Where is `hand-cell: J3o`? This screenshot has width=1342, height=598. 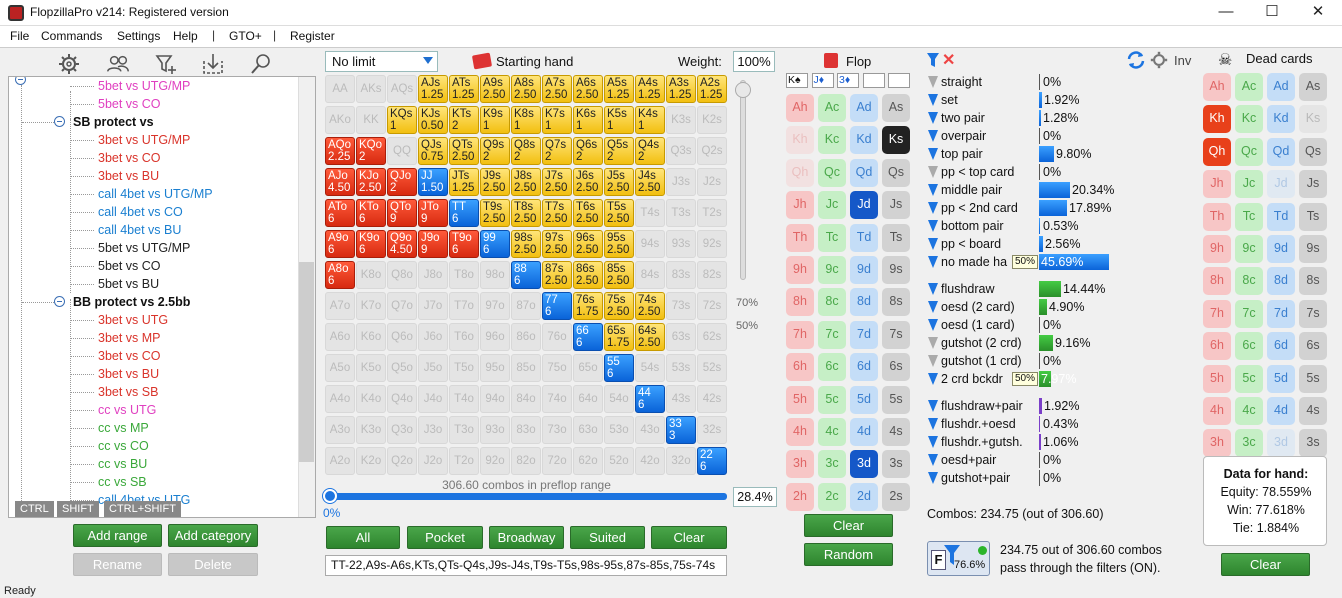 hand-cell: J3o is located at coordinates (433, 430).